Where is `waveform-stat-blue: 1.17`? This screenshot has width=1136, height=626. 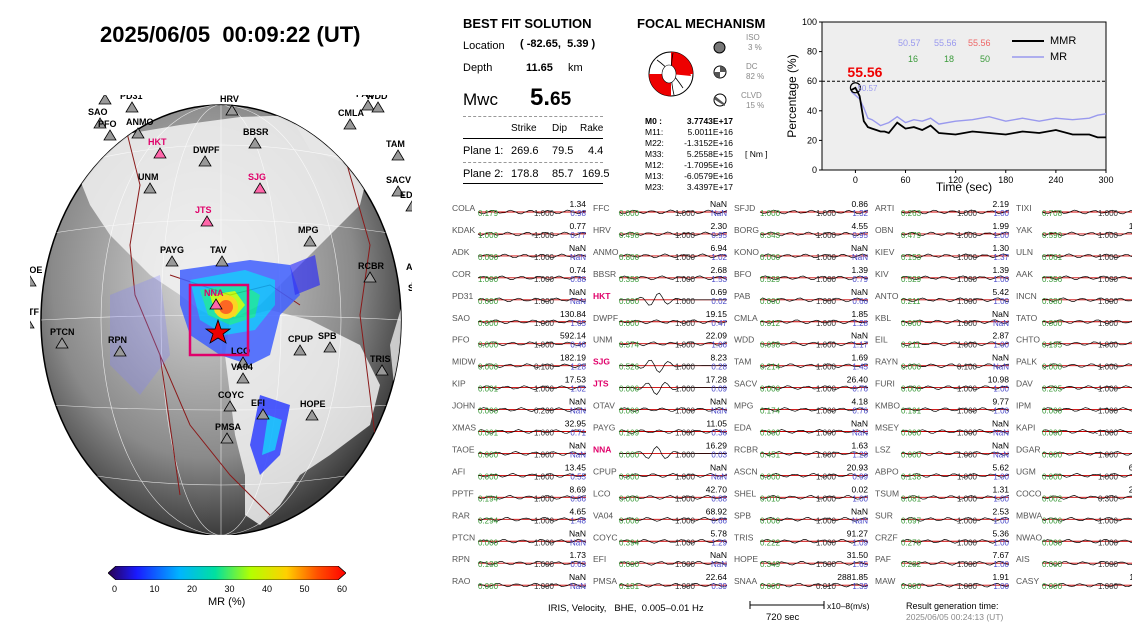 waveform-stat-blue: 1.17 is located at coordinates (860, 345).